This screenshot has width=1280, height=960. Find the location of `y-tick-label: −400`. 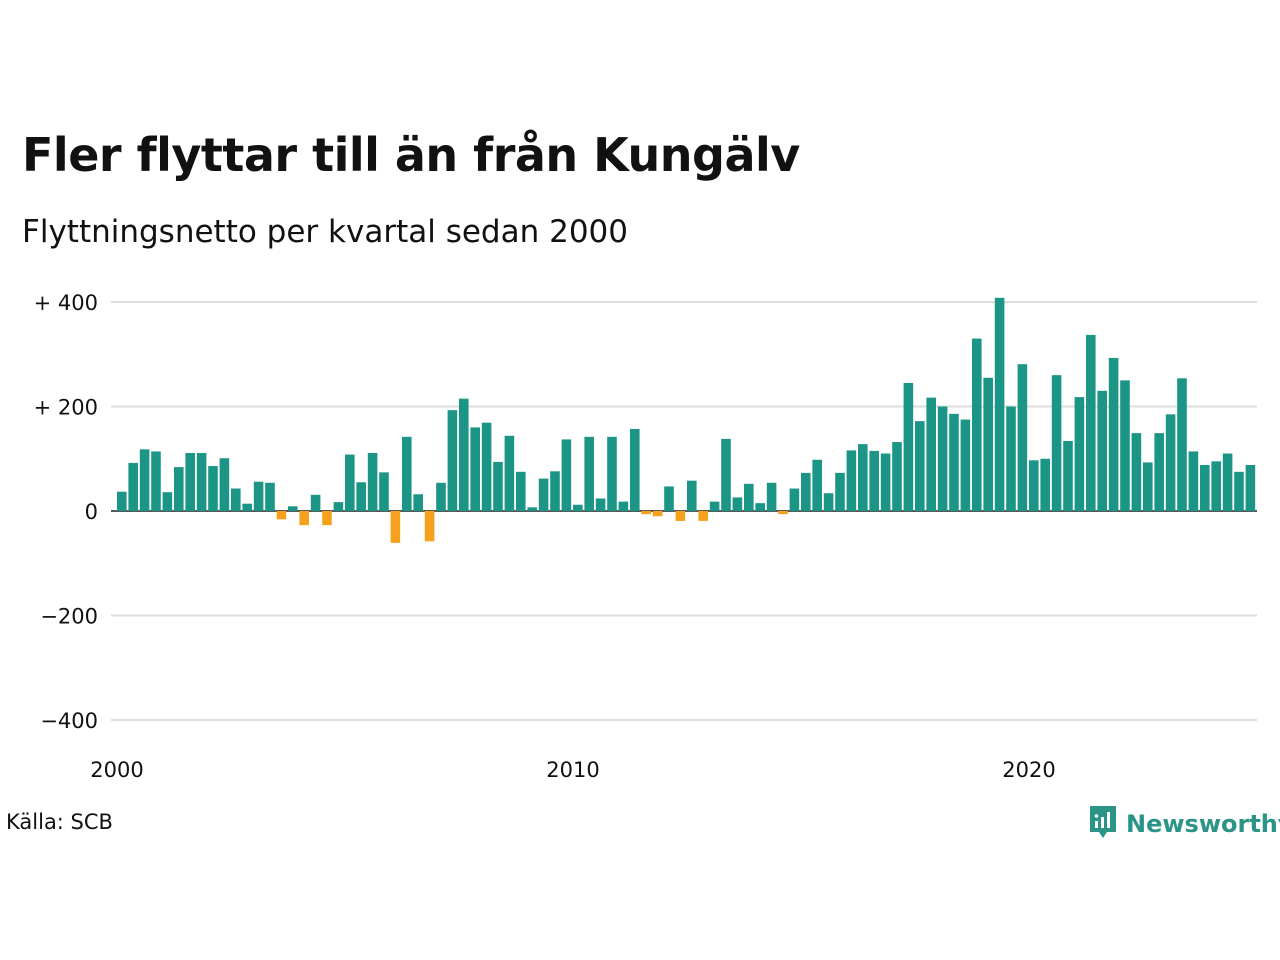

y-tick-label: −400 is located at coordinates (69, 721).